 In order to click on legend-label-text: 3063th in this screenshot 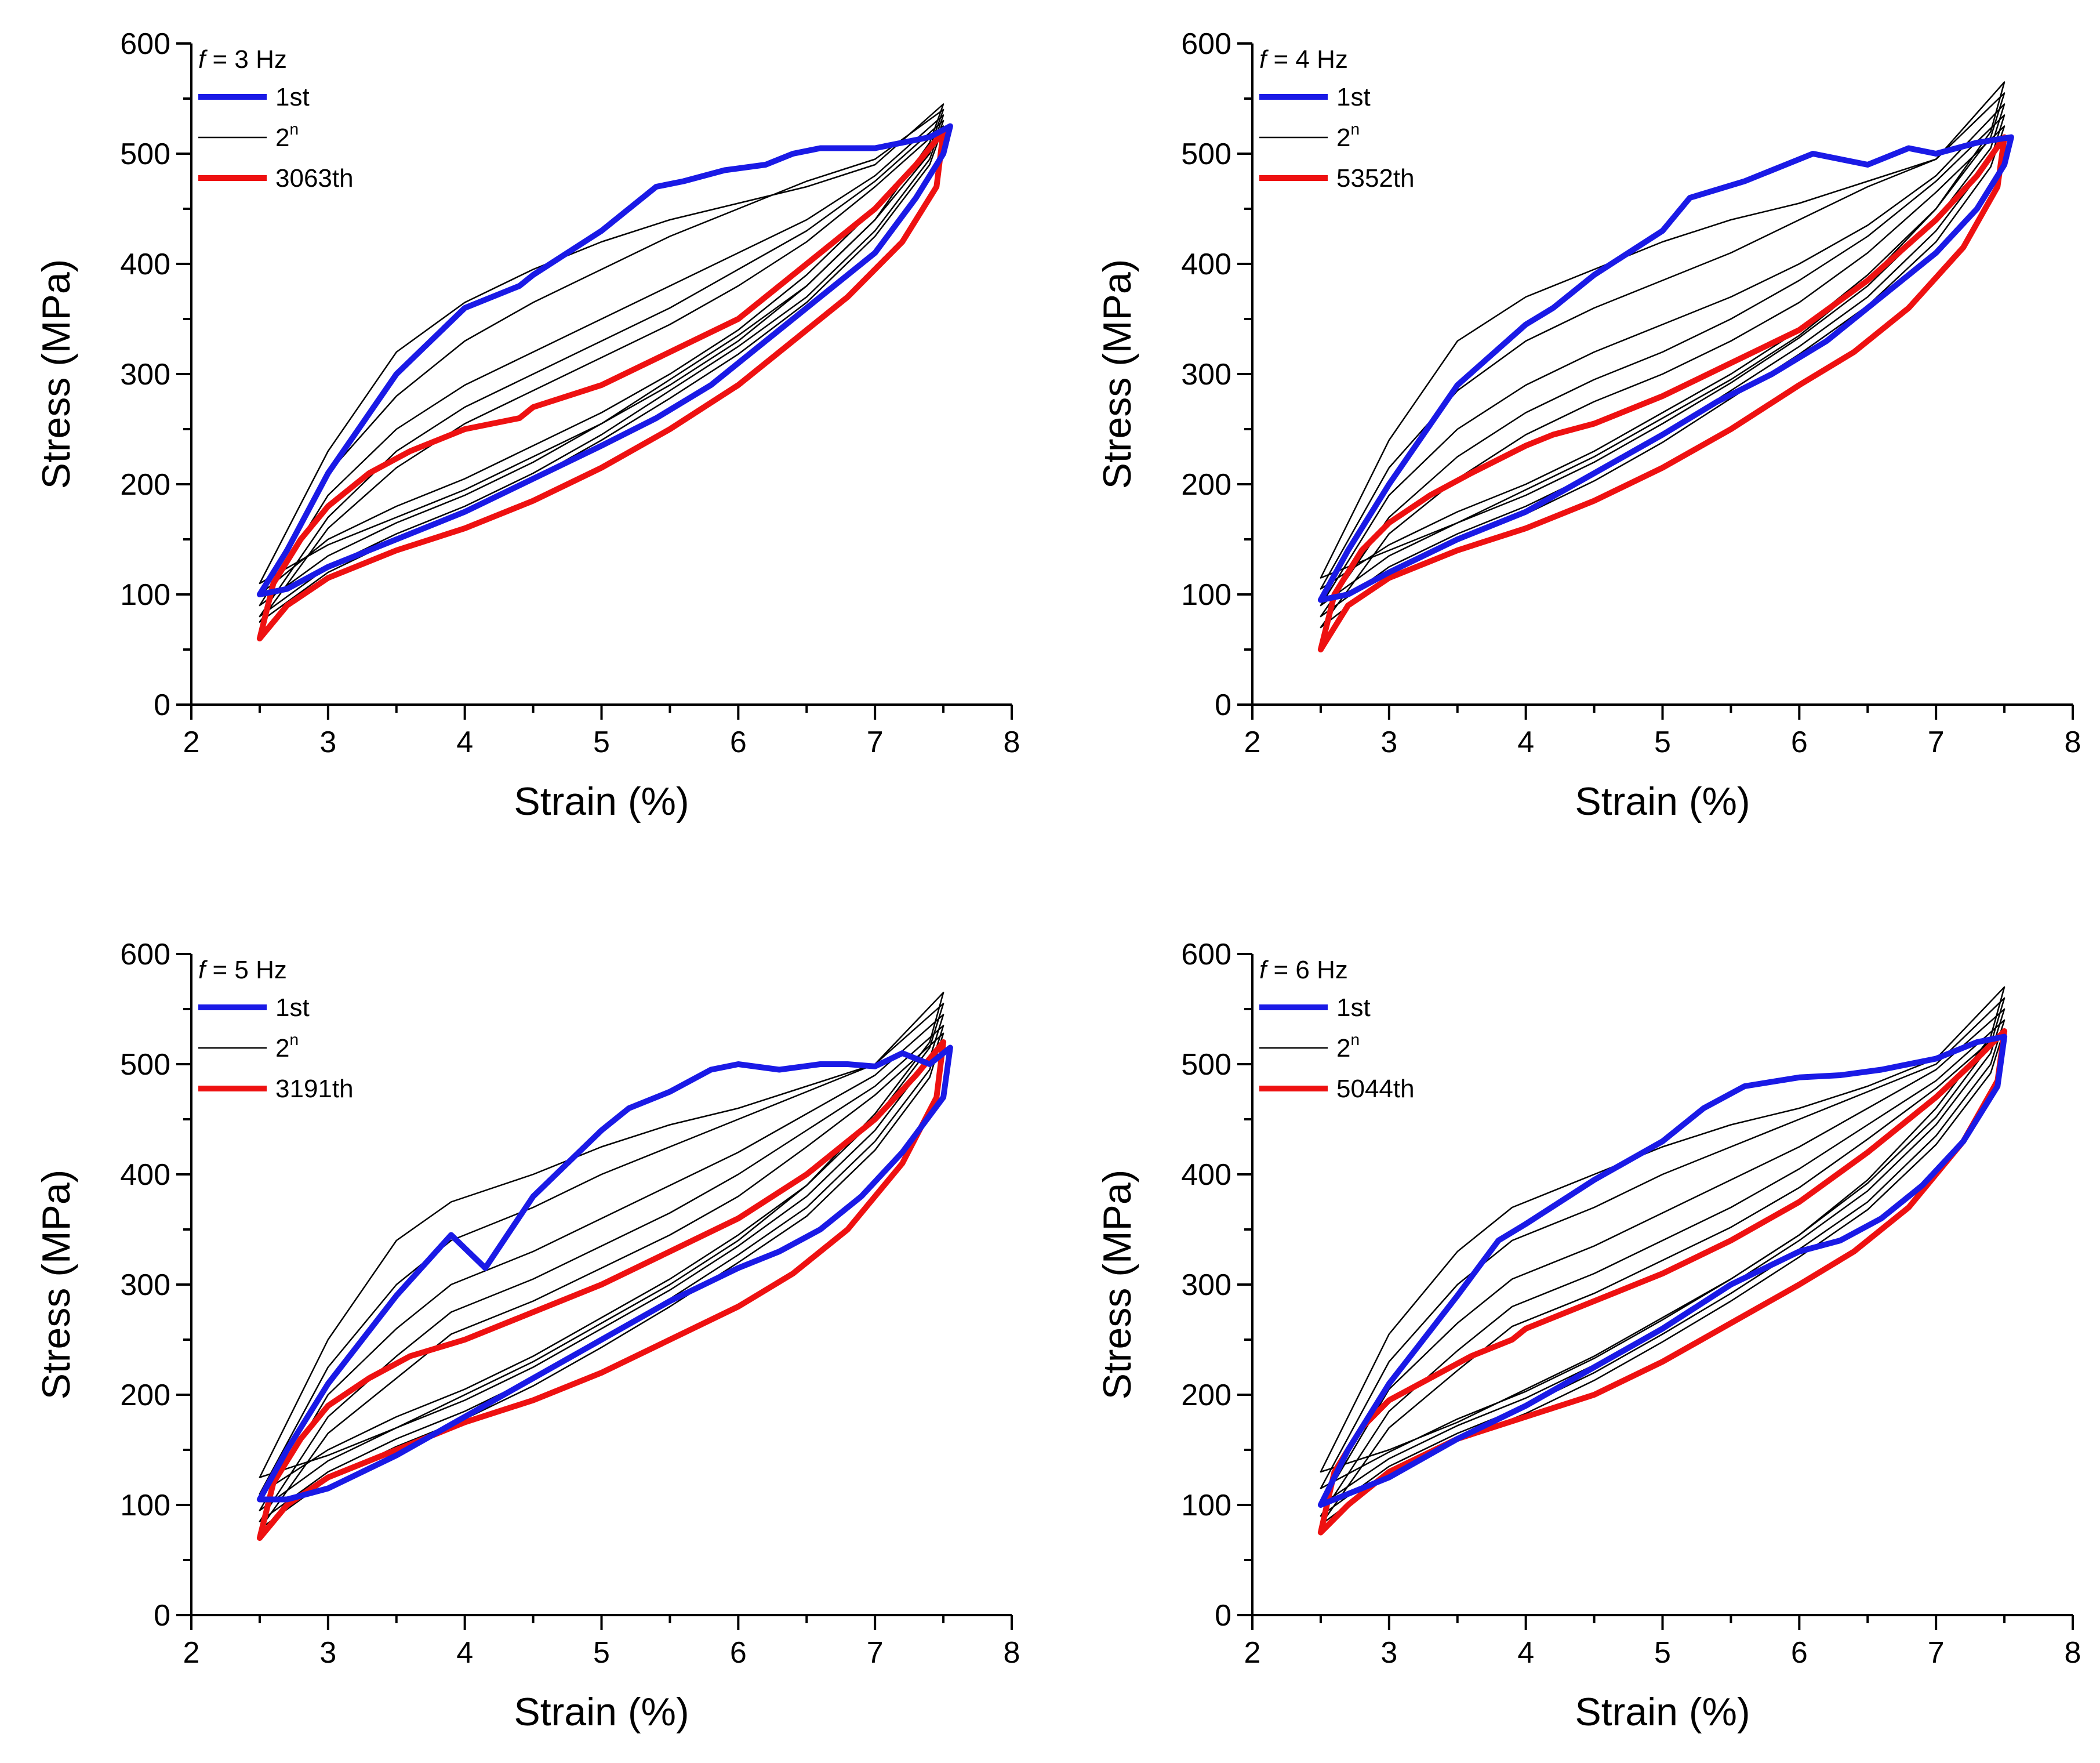, I will do `click(314, 178)`.